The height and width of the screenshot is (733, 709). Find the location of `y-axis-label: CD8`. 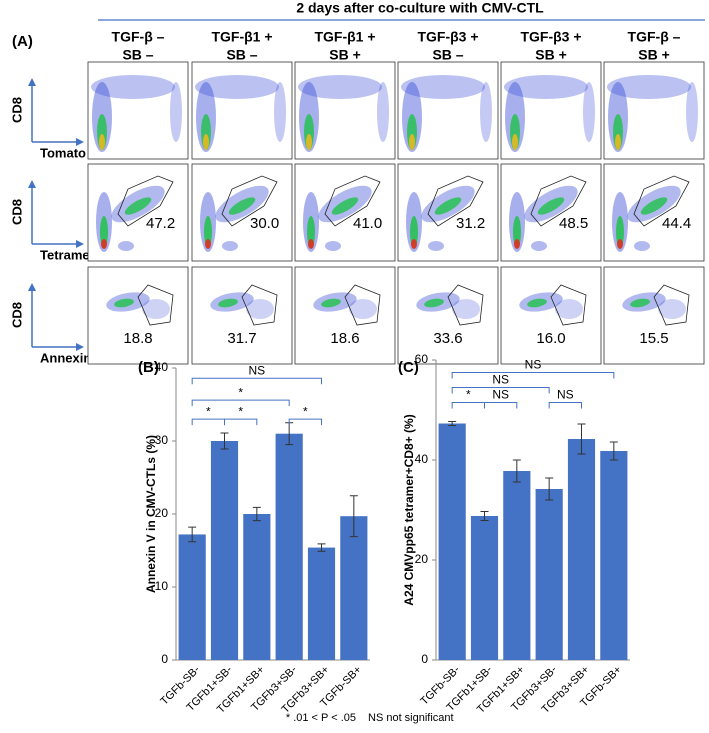

y-axis-label: CD8 is located at coordinates (16, 110).